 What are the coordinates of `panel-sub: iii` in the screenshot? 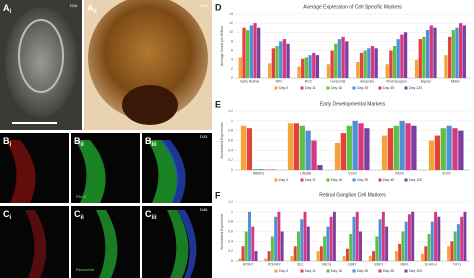 It's located at (154, 145).